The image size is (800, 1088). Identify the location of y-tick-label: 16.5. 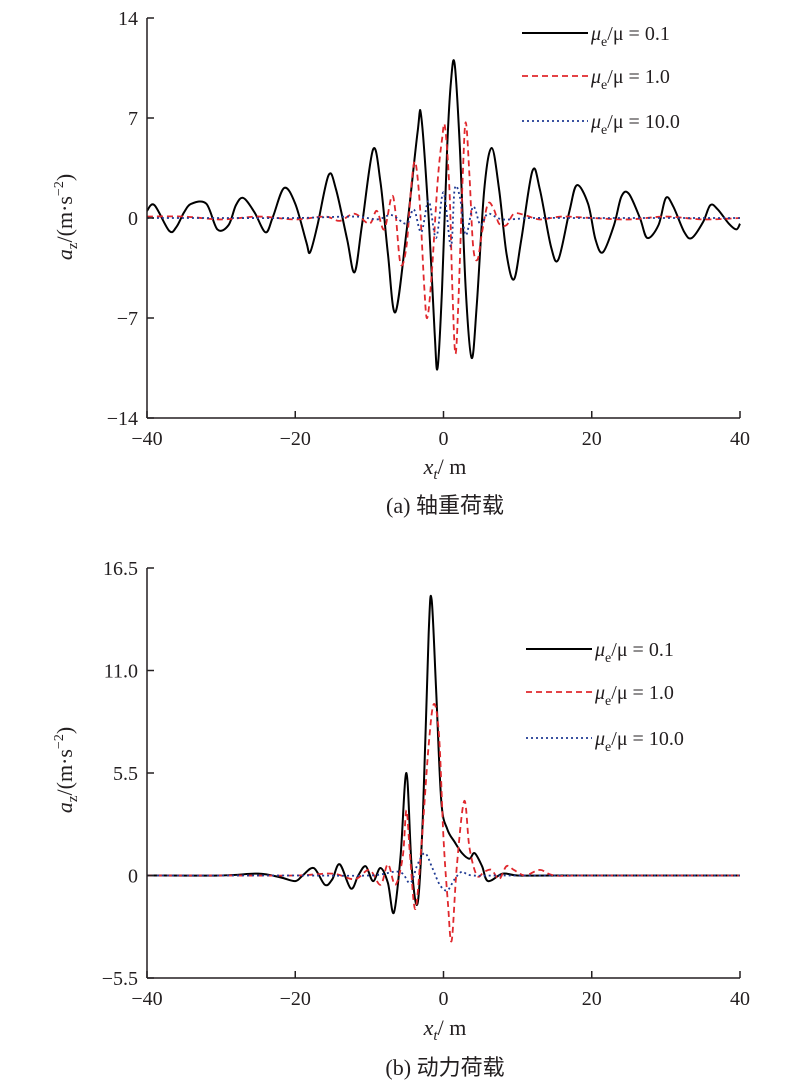
(120, 569).